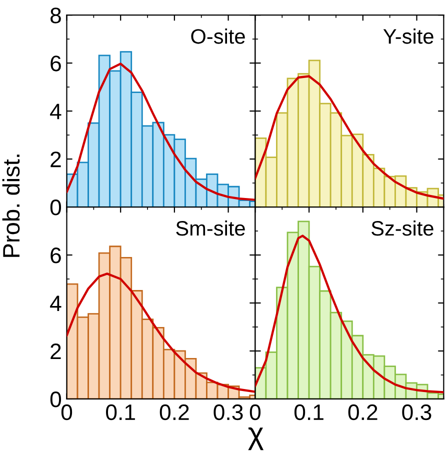 This screenshot has height=457, width=445. I want to click on x-axis-title: χ, so click(256, 438).